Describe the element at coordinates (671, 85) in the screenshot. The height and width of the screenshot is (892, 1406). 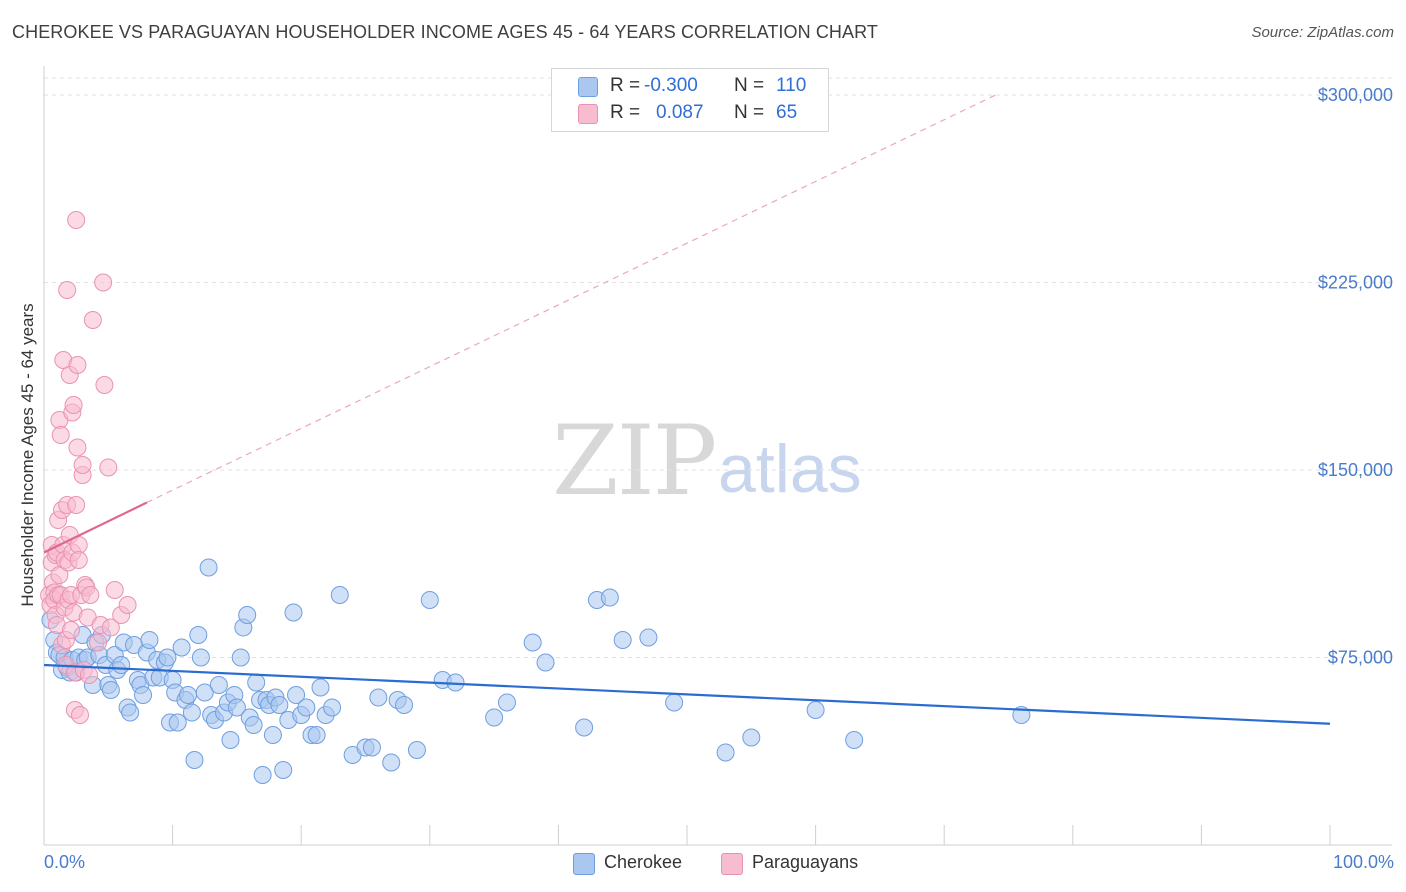
I see `legend-r-value: -0.300` at that location.